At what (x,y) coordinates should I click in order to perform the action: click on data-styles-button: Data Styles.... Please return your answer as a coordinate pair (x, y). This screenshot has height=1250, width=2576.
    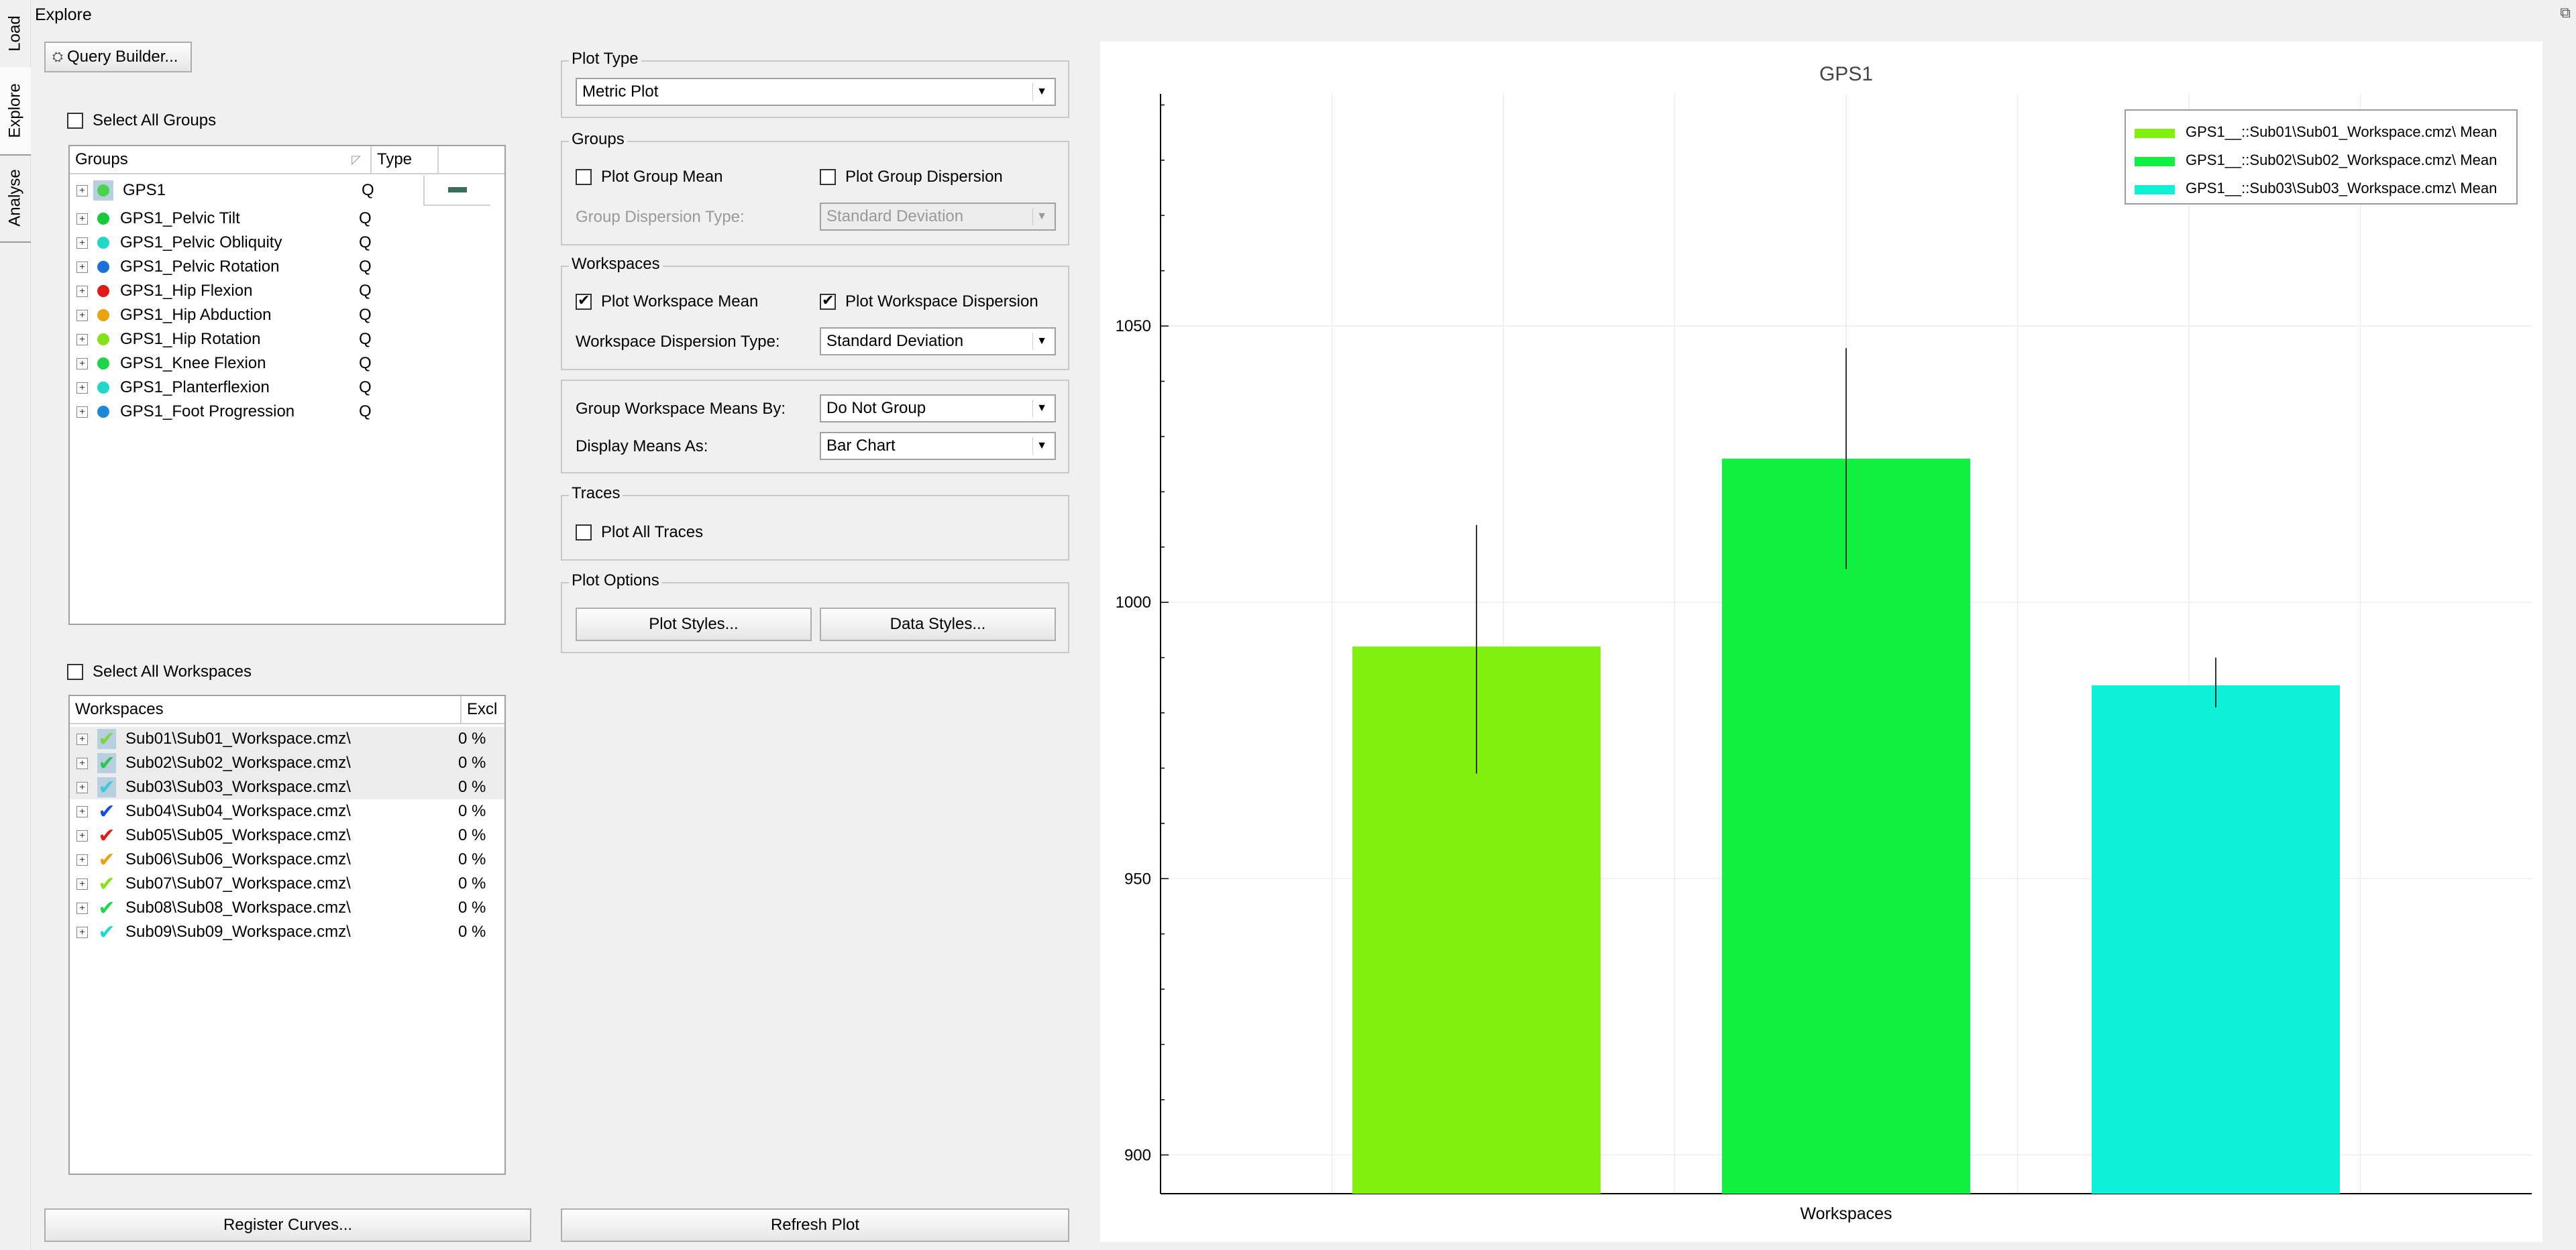
    Looking at the image, I should click on (938, 624).